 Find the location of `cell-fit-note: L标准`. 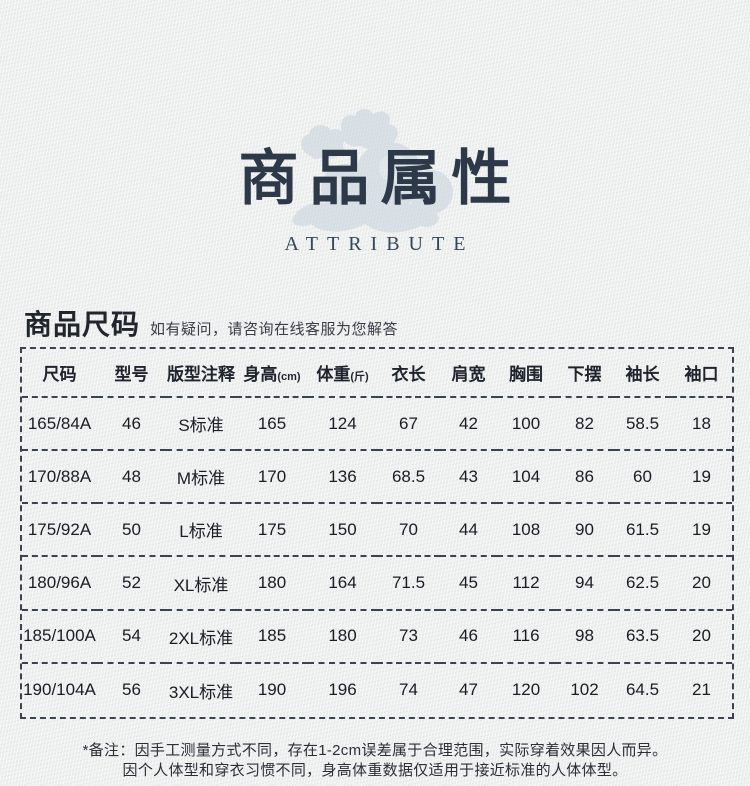

cell-fit-note: L标准 is located at coordinates (201, 531).